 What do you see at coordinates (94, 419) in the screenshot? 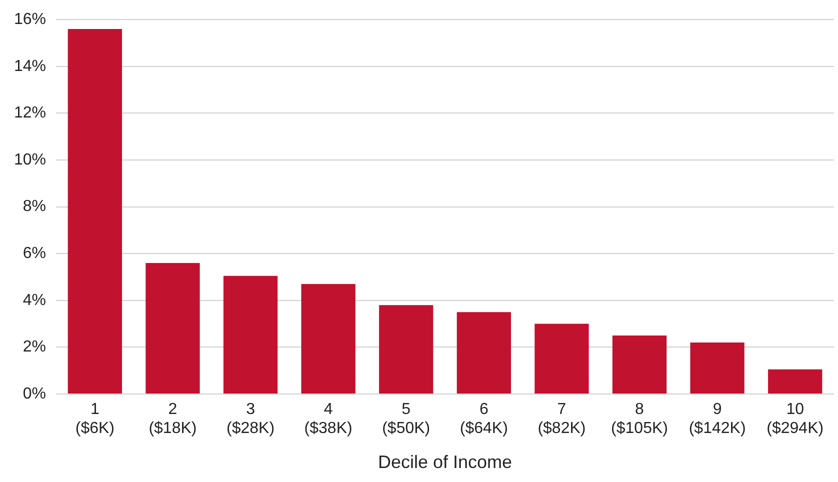
I see `x-tick-label: 1 ($6K)` at bounding box center [94, 419].